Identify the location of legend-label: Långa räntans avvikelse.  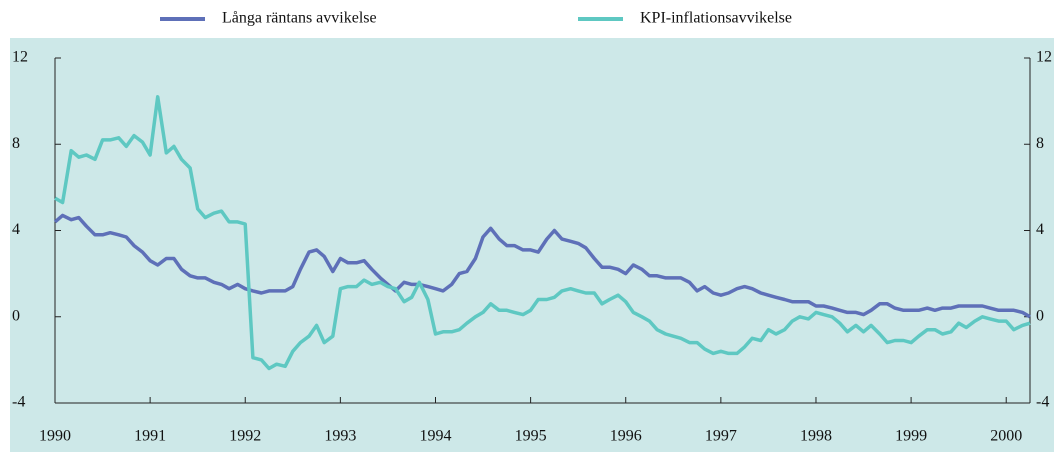
(299, 18).